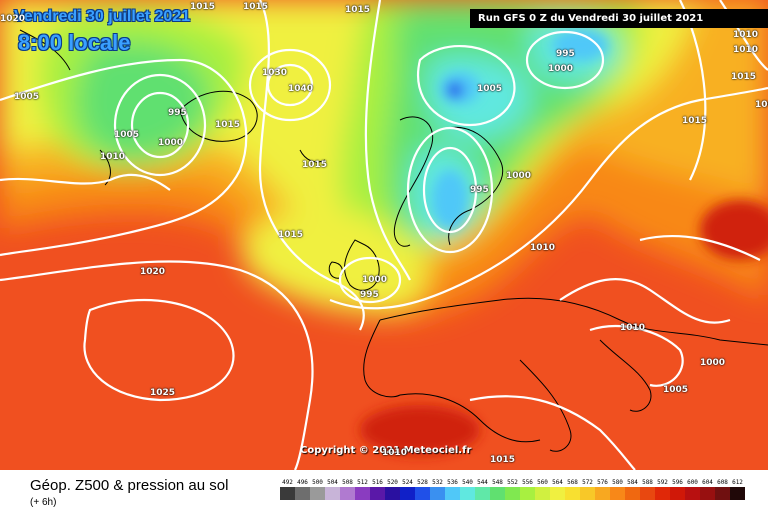 The height and width of the screenshot is (512, 768). What do you see at coordinates (377, 482) in the screenshot?
I see `legend-value: 516` at bounding box center [377, 482].